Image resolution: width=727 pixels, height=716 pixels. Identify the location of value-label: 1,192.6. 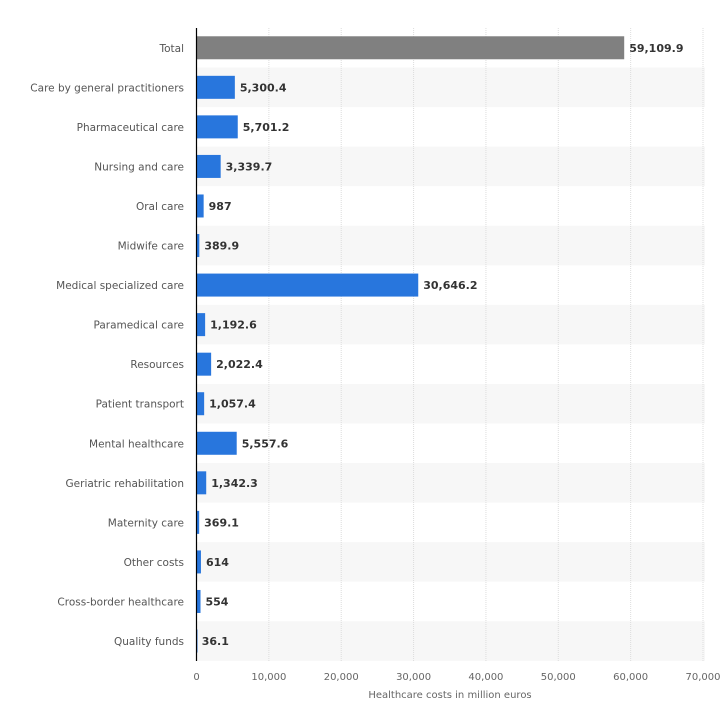
(233, 325).